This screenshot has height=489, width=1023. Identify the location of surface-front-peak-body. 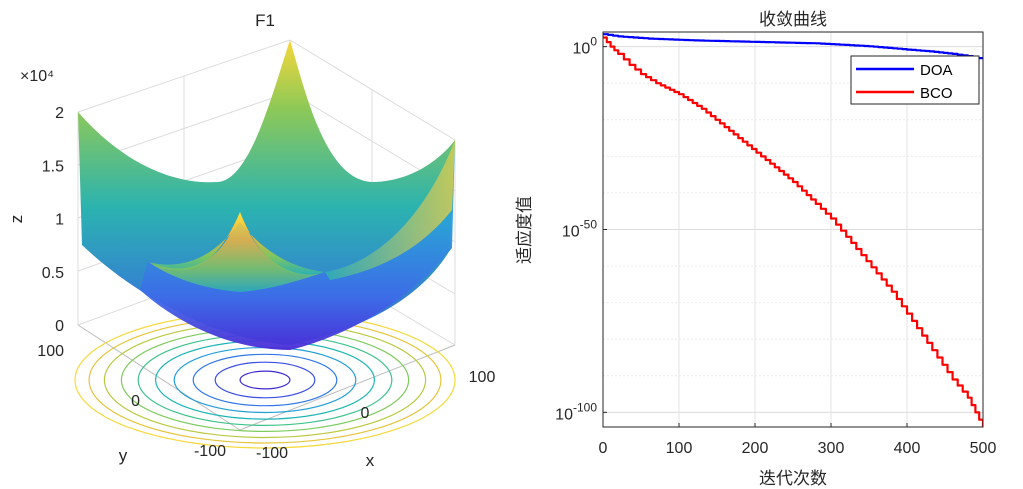
(236, 252).